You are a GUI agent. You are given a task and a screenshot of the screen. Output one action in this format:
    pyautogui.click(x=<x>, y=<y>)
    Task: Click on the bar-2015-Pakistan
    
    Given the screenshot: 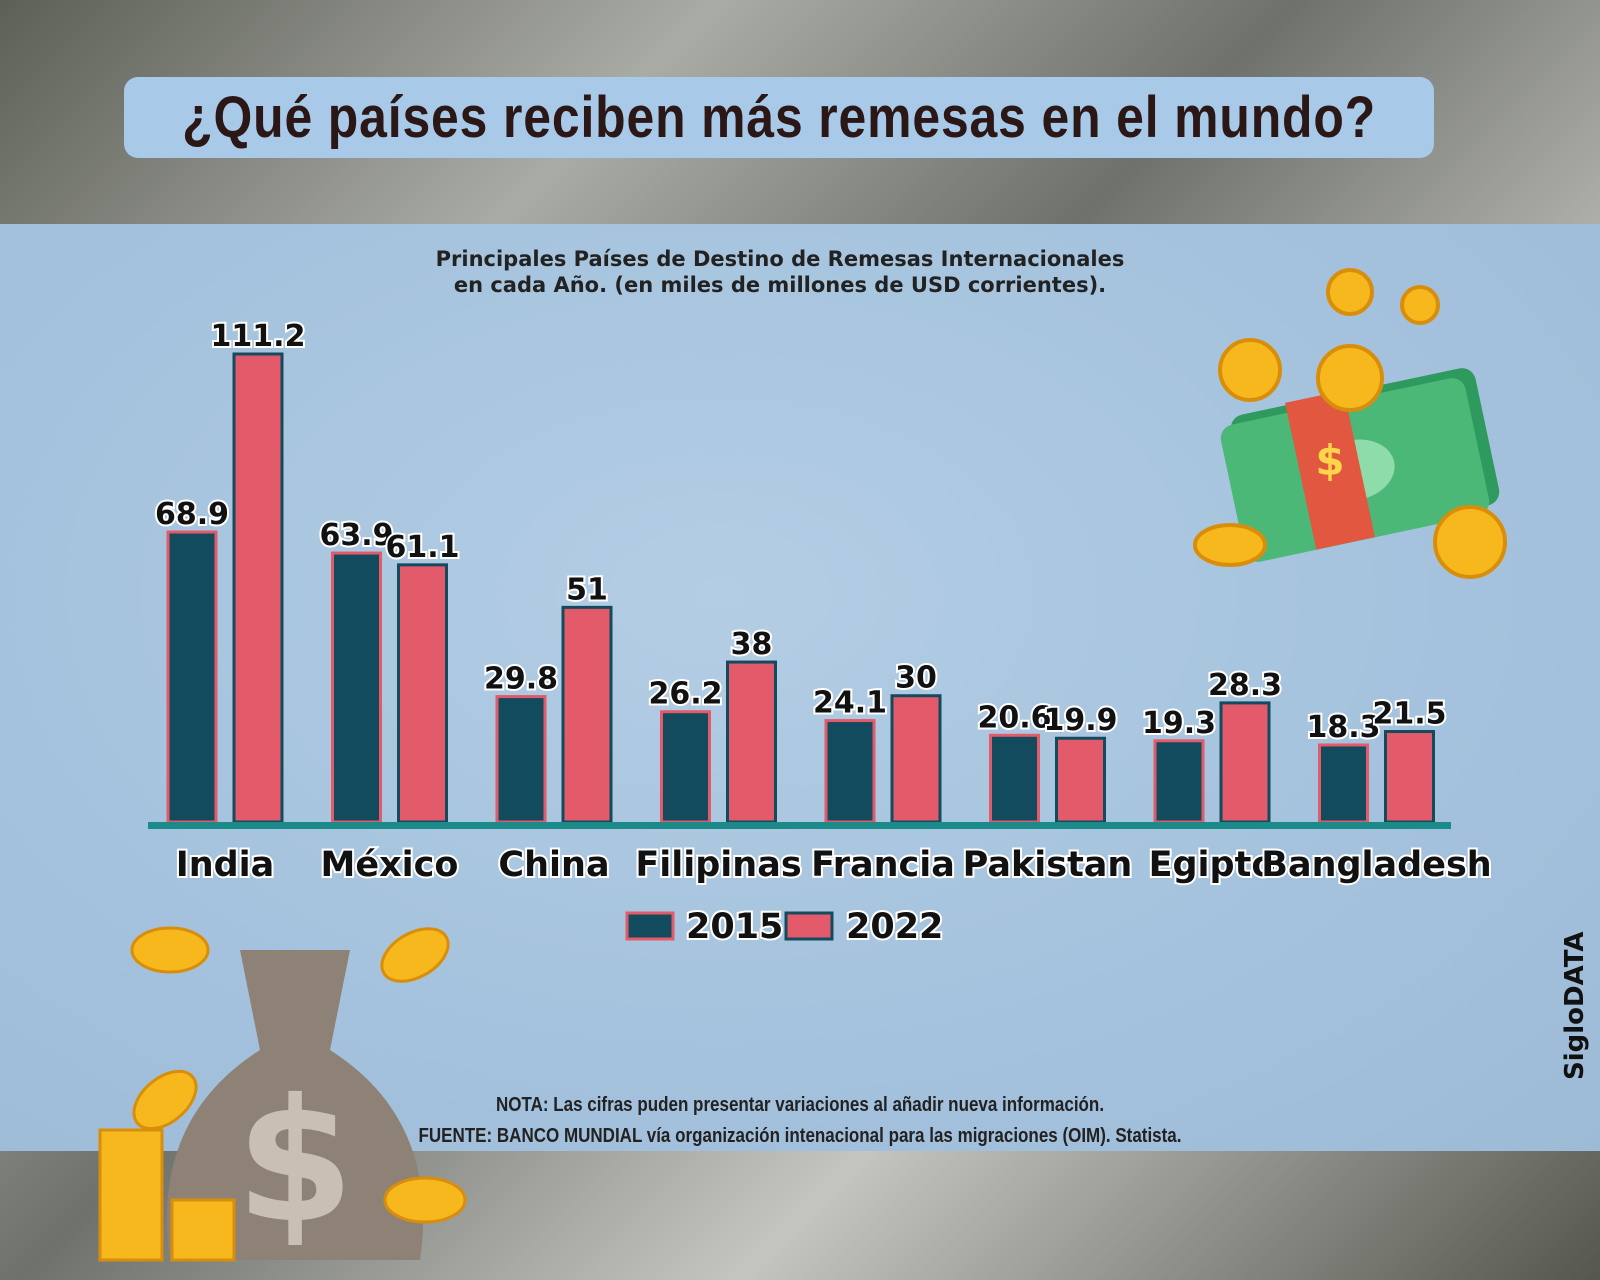 What is the action you would take?
    pyautogui.click(x=1014, y=778)
    